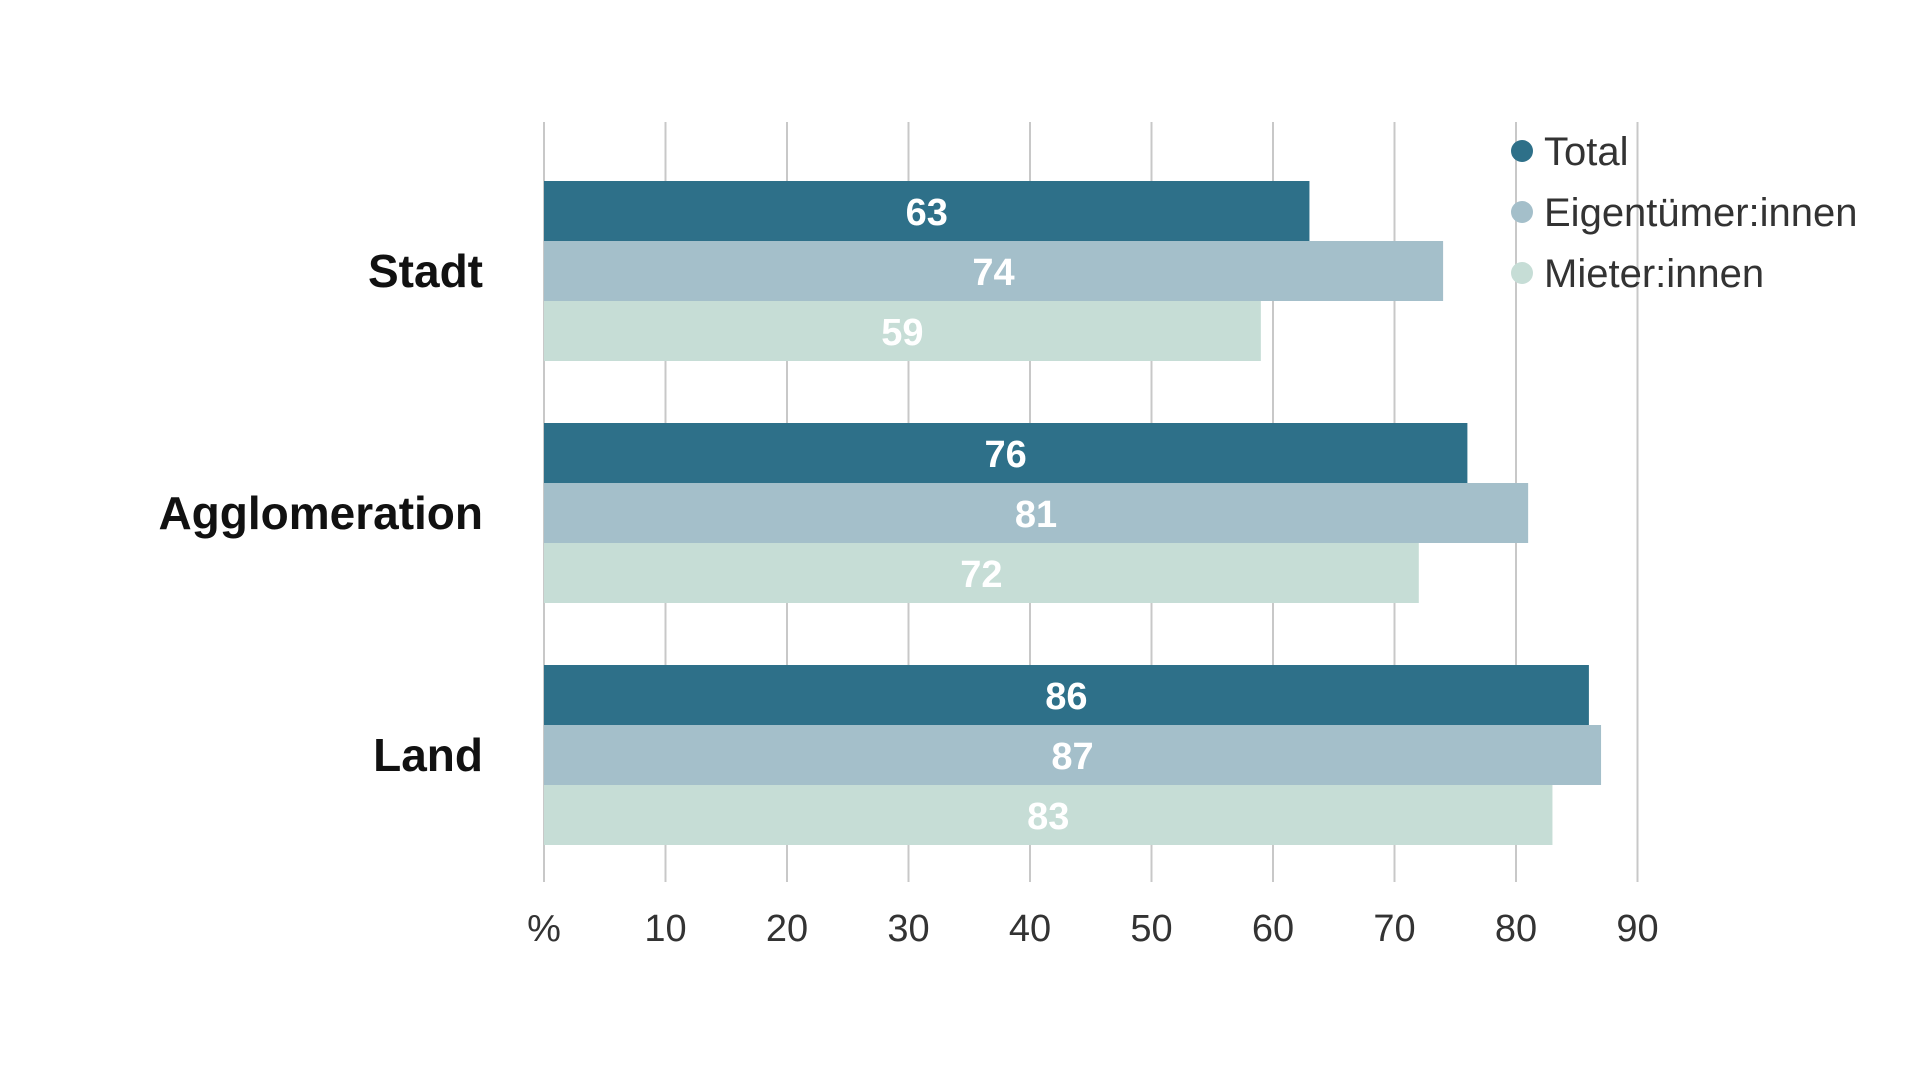  I want to click on data-label: 87, so click(1072, 757).